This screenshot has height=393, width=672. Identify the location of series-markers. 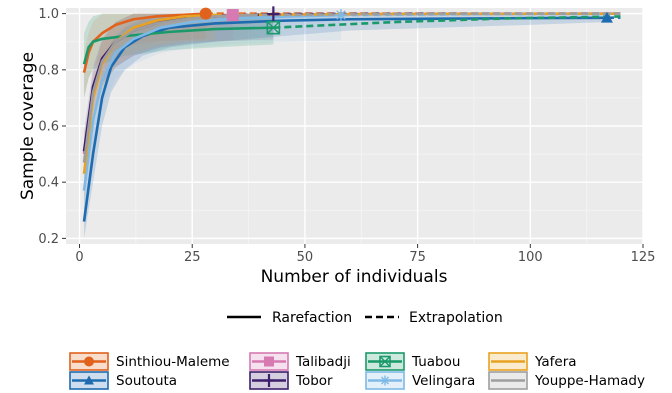
(406, 20).